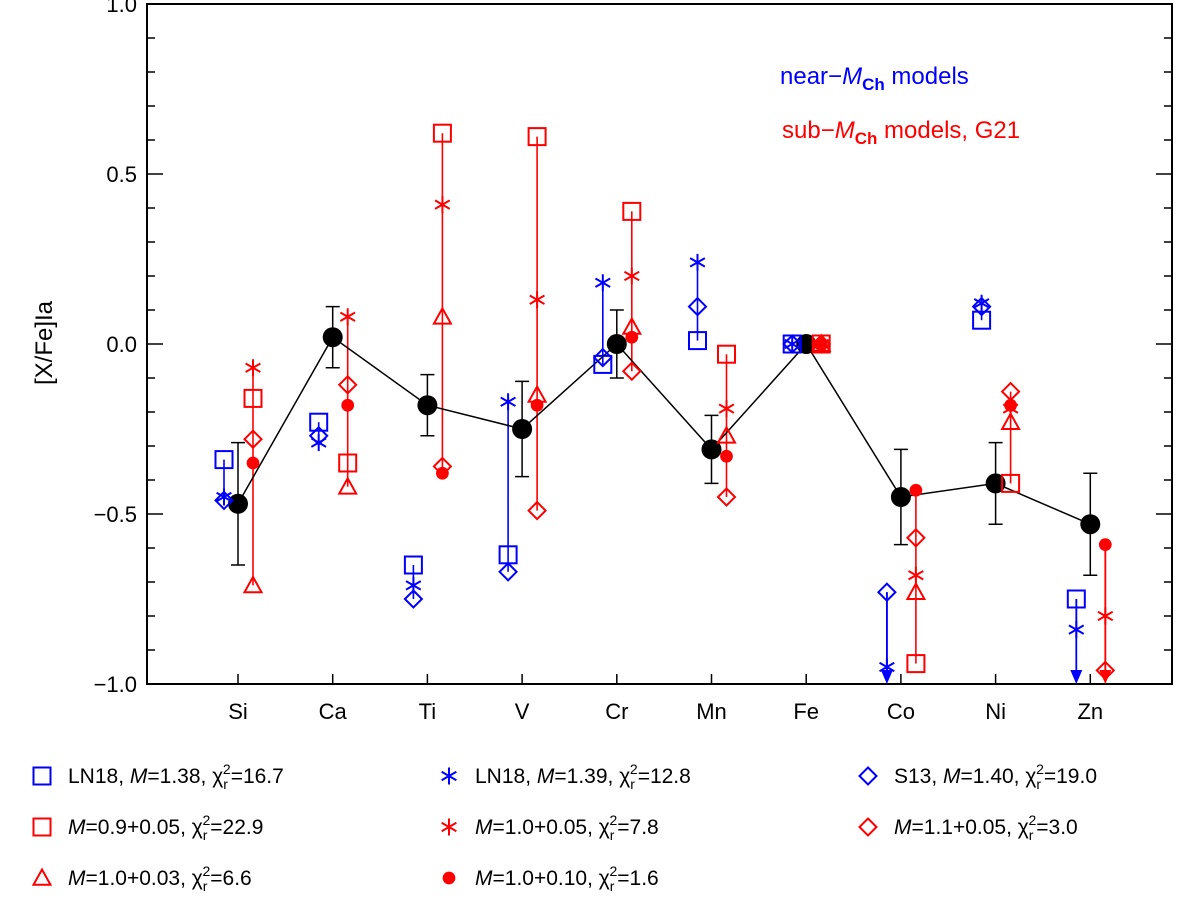 This screenshot has height=906, width=1200. I want to click on x-tick-label-si: Si, so click(238, 711).